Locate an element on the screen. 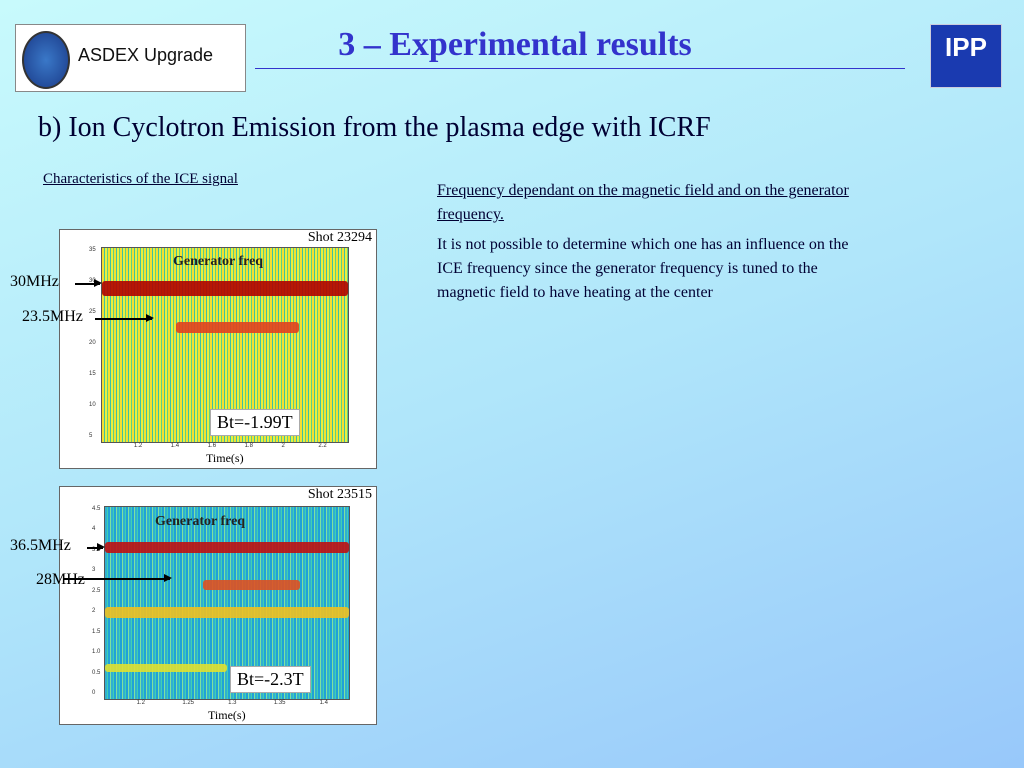  logo-text: ASDEX Upgrade is located at coordinates (146, 55).